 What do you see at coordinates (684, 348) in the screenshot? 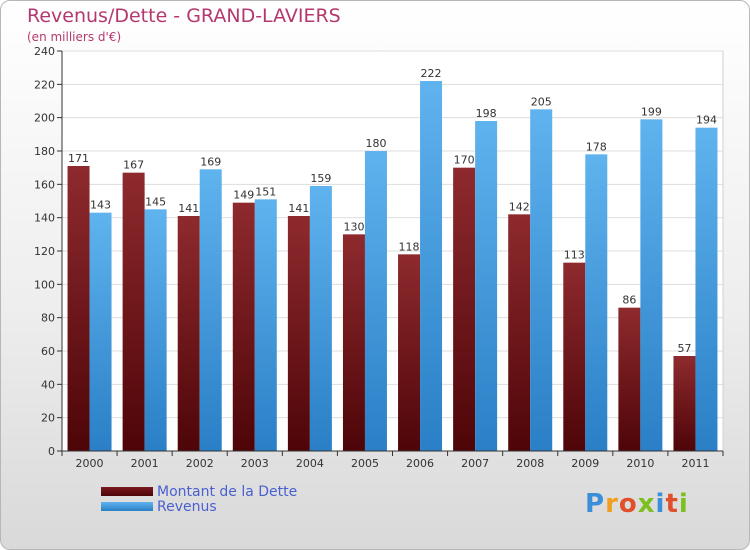
I see `data-label: 57` at bounding box center [684, 348].